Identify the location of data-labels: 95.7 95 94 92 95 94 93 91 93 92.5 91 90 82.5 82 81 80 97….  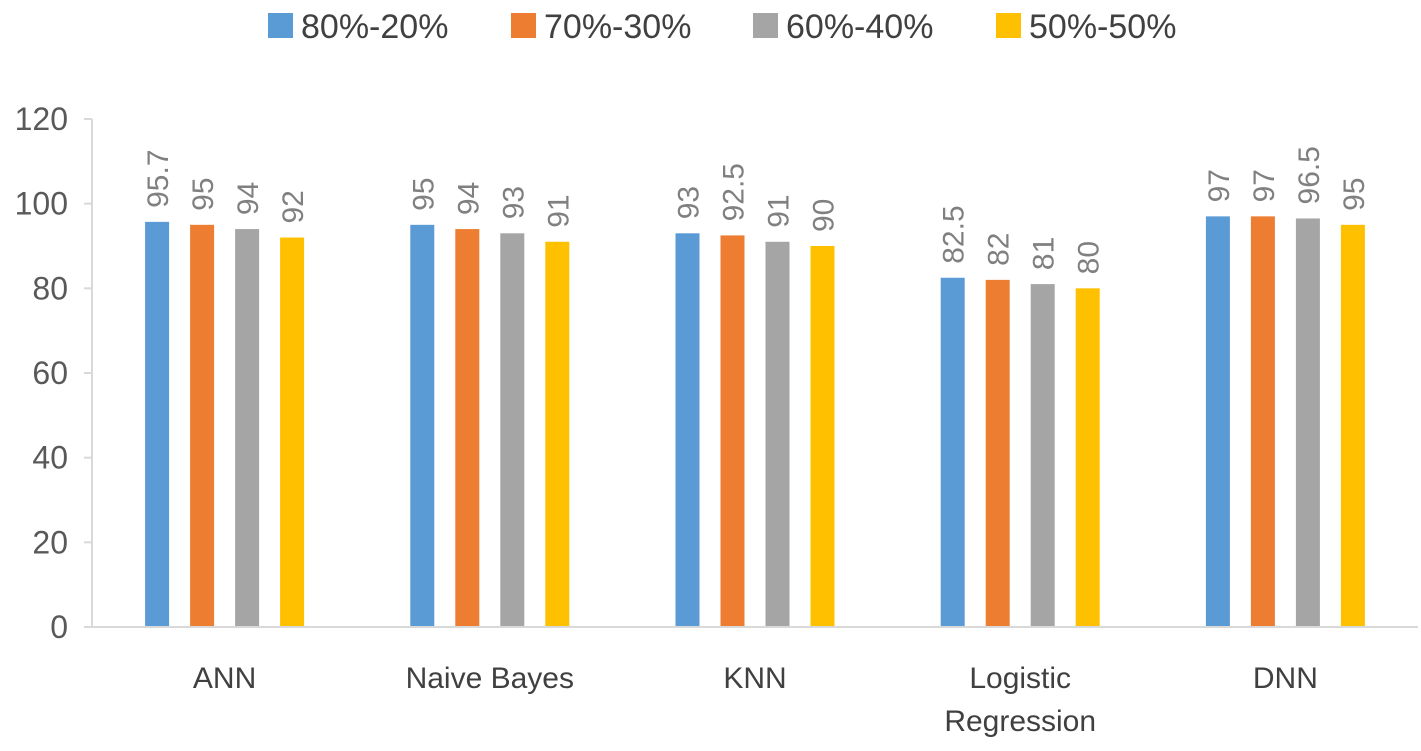
(756, 210).